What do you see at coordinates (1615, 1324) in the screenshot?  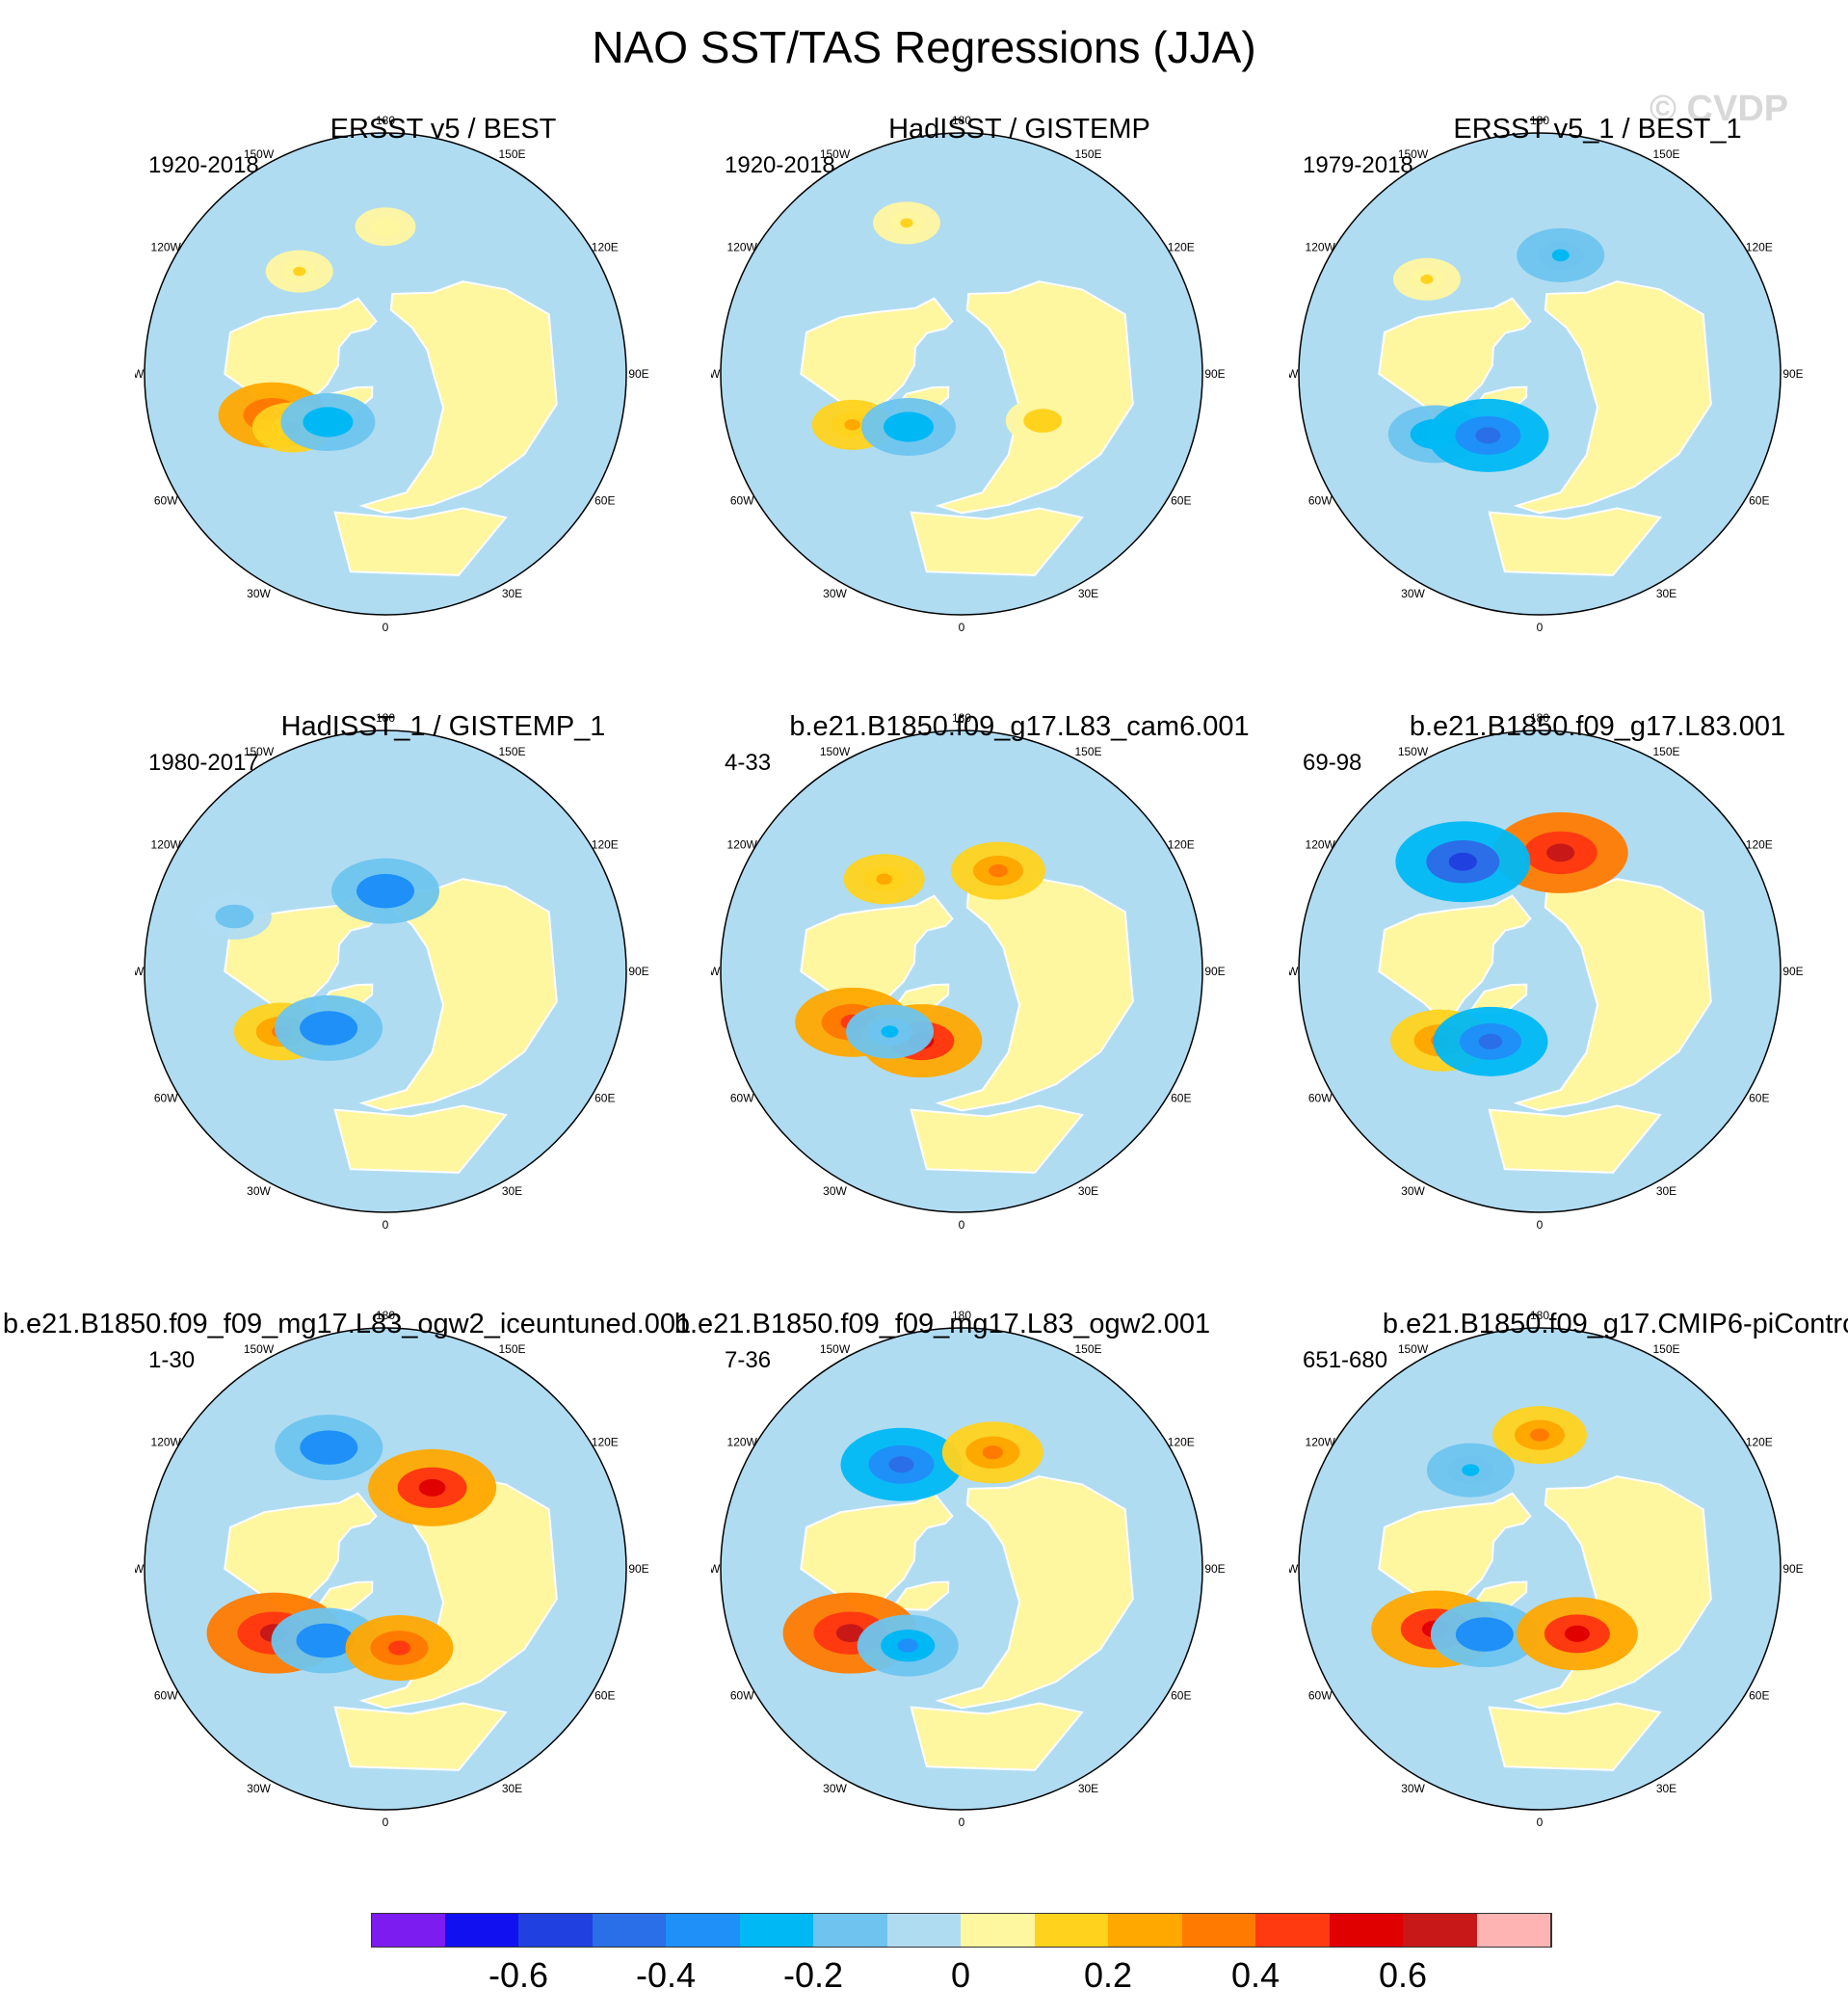 I see `panel-title: b.e21.B1850.f09_g17.CMIP6-piControl.001` at bounding box center [1615, 1324].